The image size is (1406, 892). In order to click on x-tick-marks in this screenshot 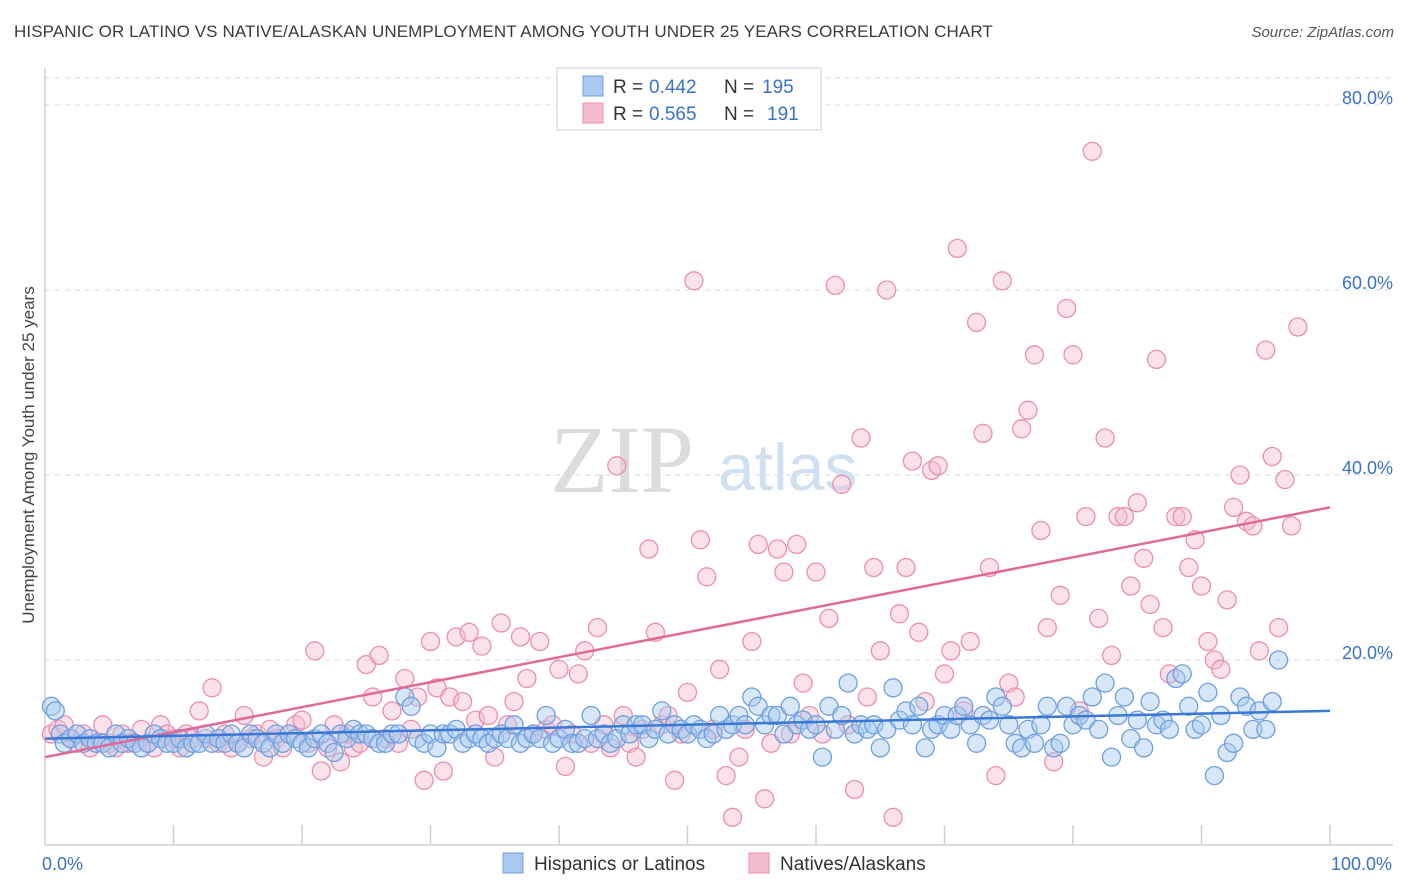, I will do `click(751, 835)`.